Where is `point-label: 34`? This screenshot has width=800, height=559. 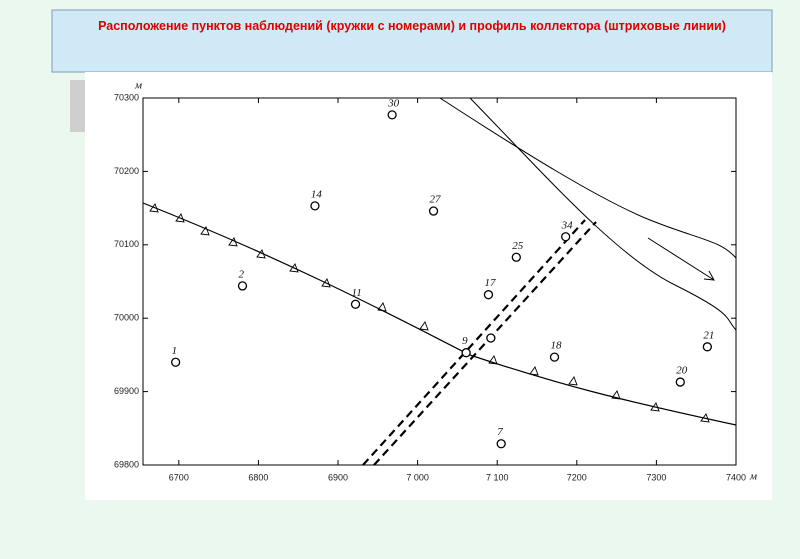
point-label: 34 is located at coordinates (567, 225).